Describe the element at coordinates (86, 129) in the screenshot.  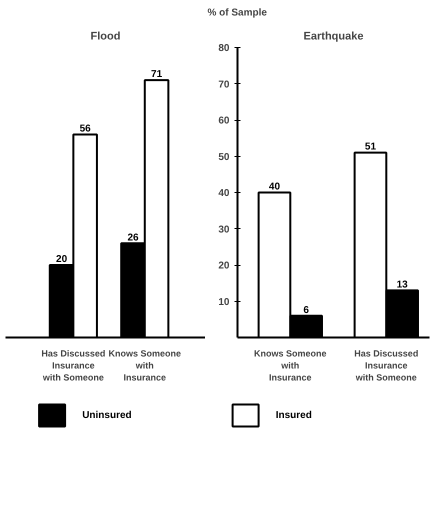
I see `data-label: 56` at that location.